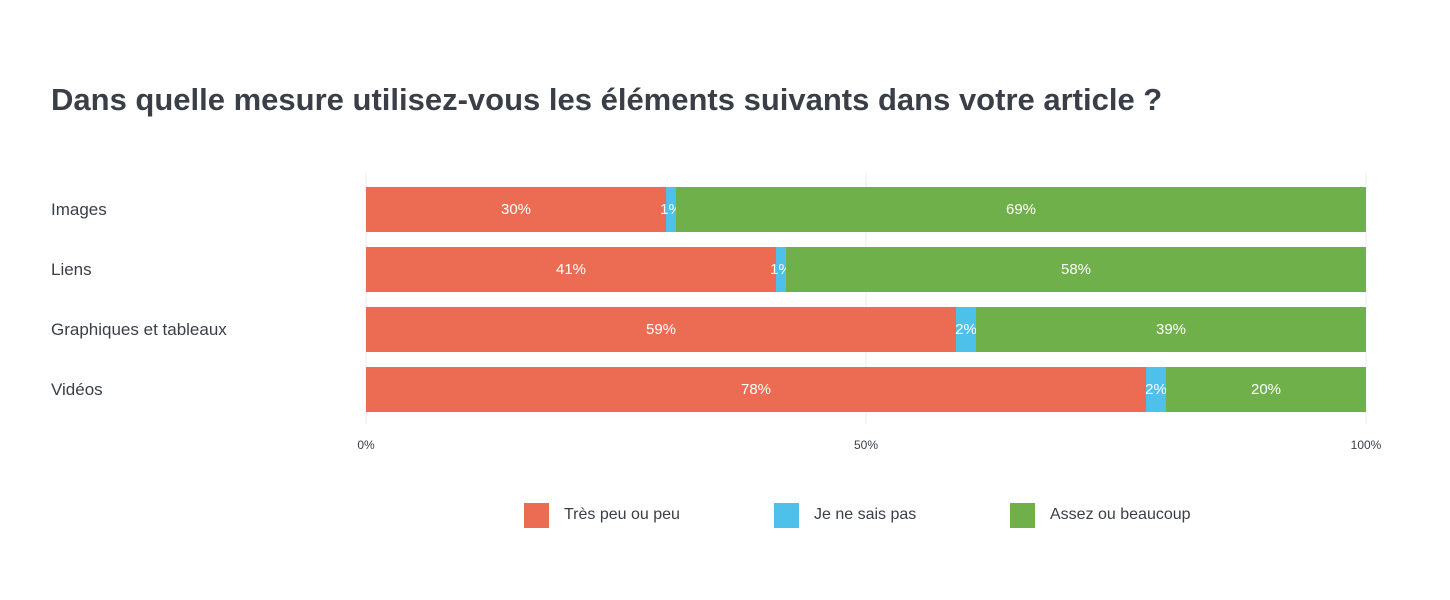 The image size is (1450, 600). What do you see at coordinates (366, 445) in the screenshot?
I see `x-tick-label: 0%` at bounding box center [366, 445].